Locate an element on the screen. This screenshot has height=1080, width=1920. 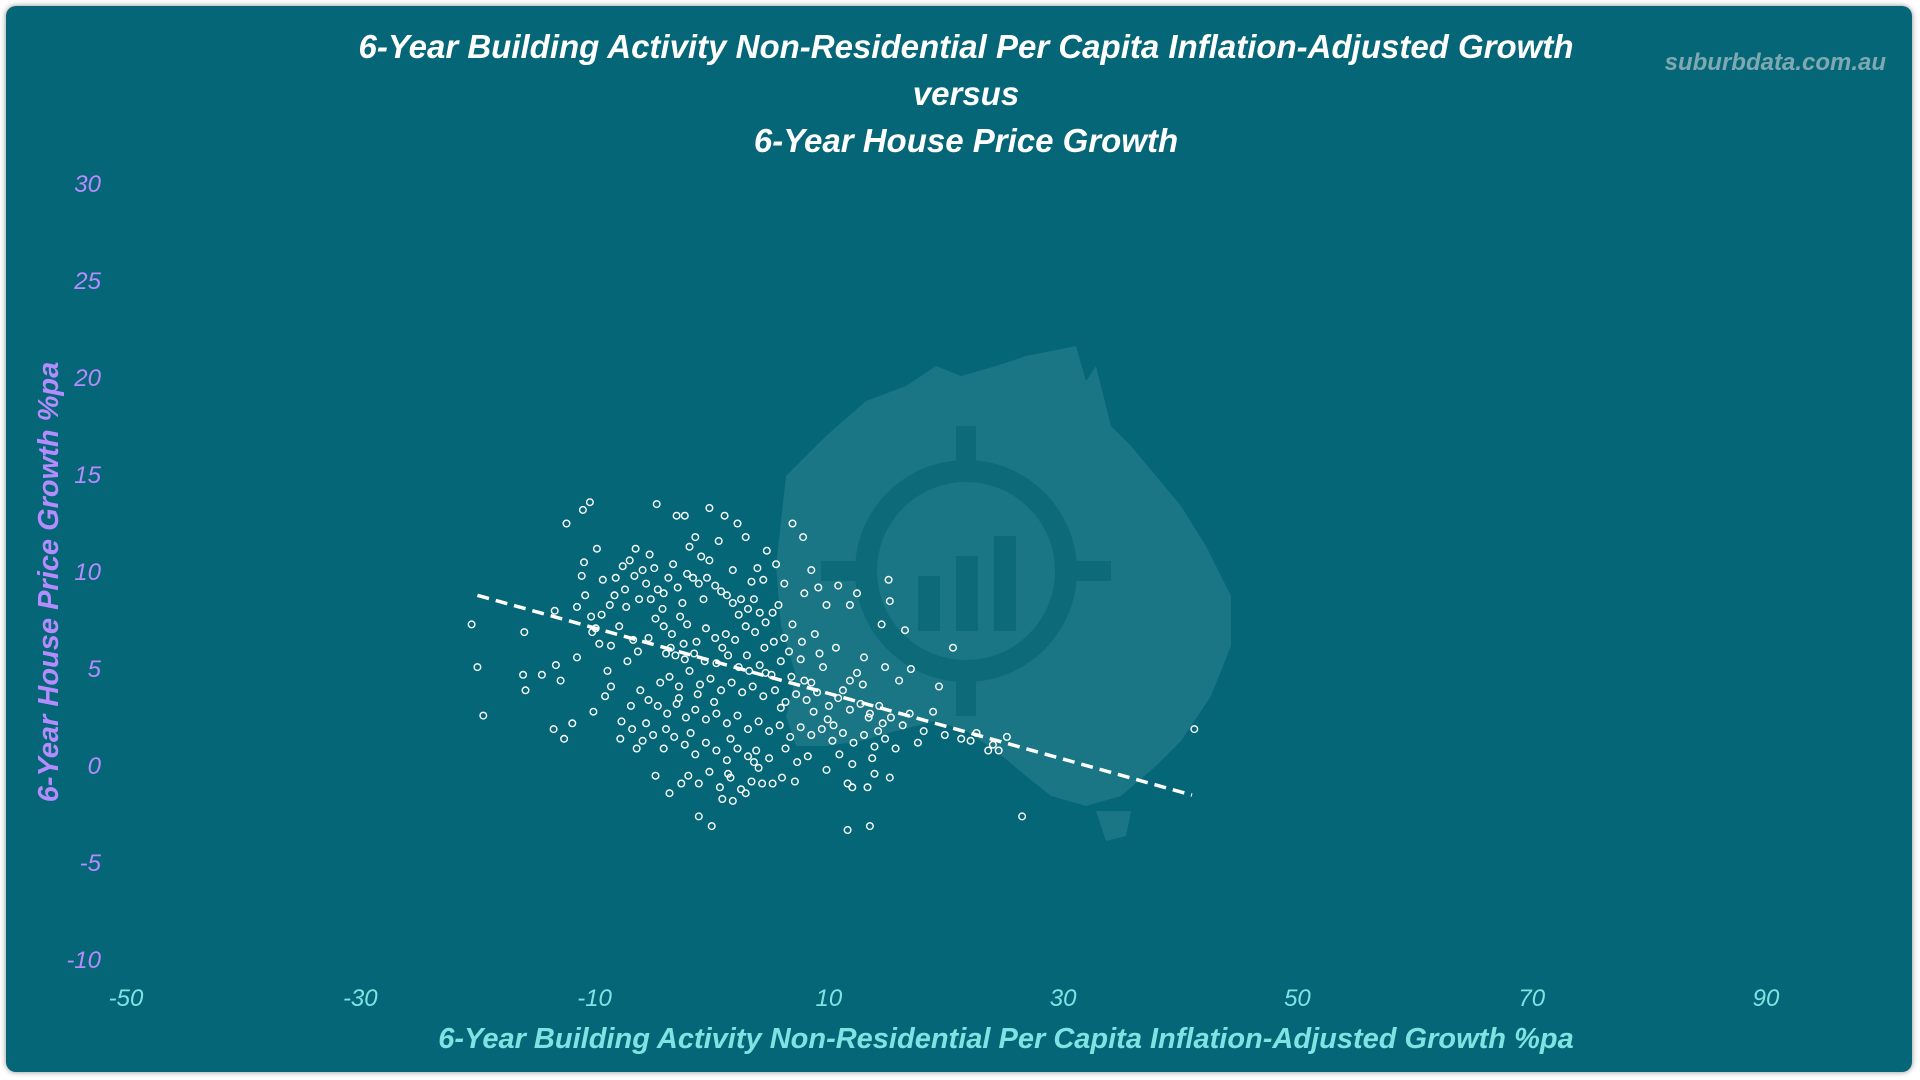
x-axis-ticks: -50 -30 -10 10 30 50 70 90 is located at coordinates (944, 998).